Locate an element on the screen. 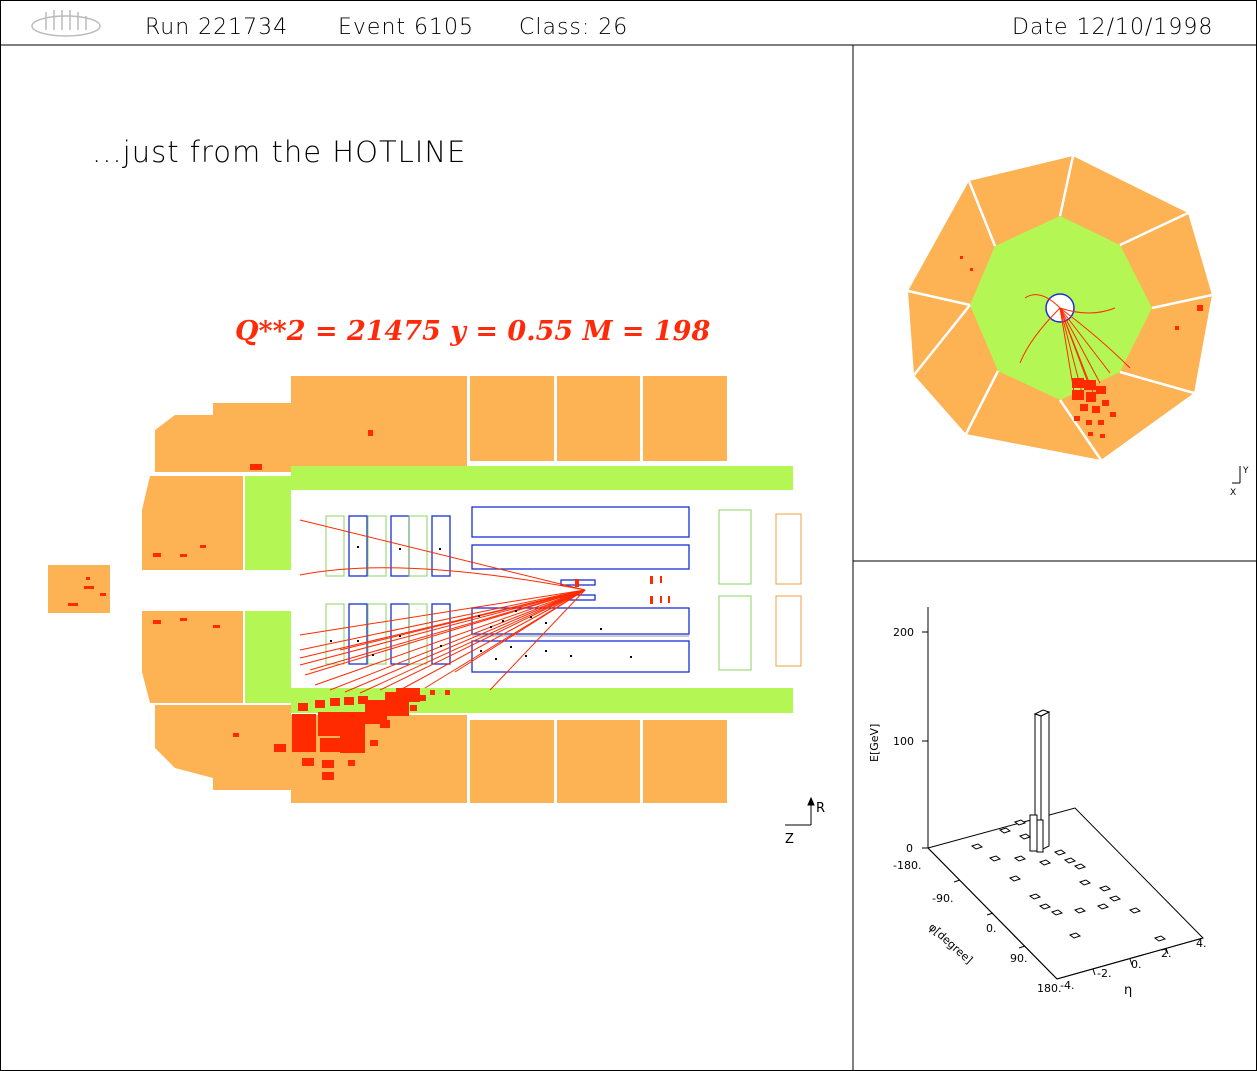 The height and width of the screenshot is (1071, 1257). lego-phi-tick: 180. is located at coordinates (1049, 988).